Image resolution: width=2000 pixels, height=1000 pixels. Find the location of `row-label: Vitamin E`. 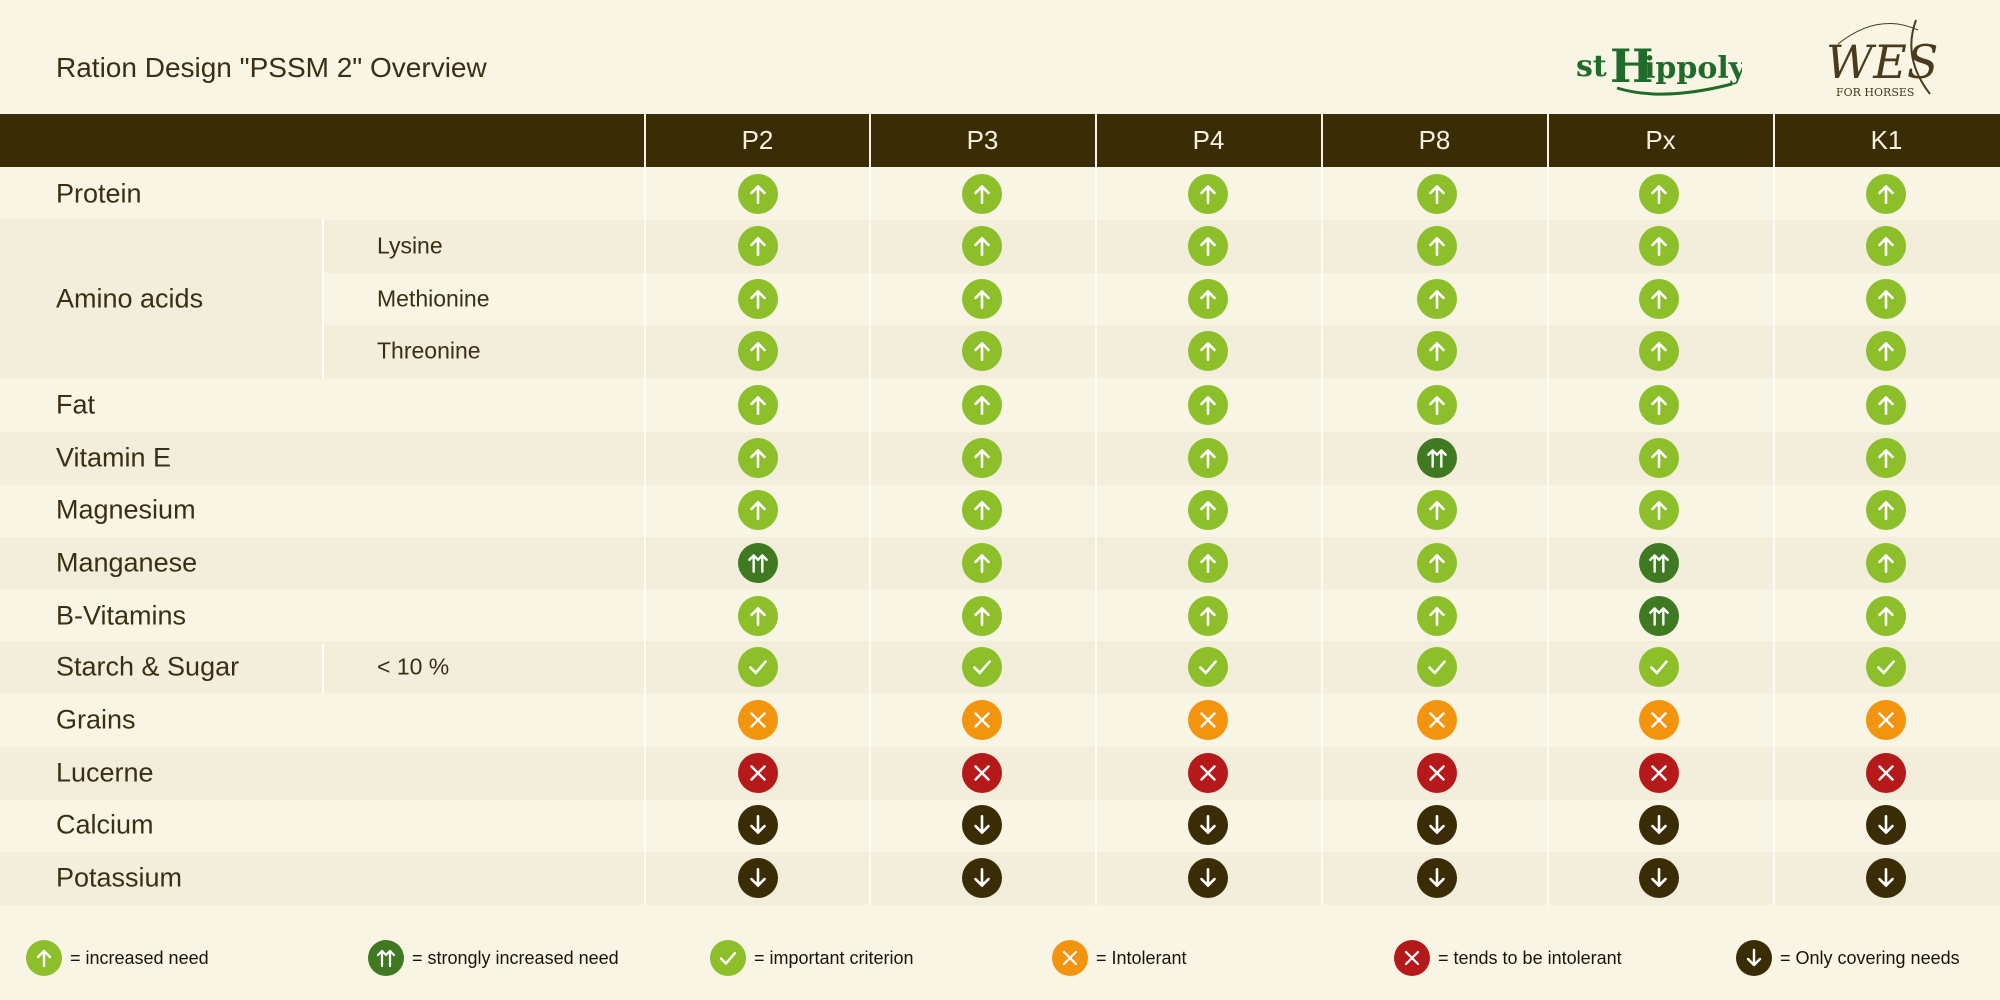

row-label: Vitamin E is located at coordinates (114, 457).